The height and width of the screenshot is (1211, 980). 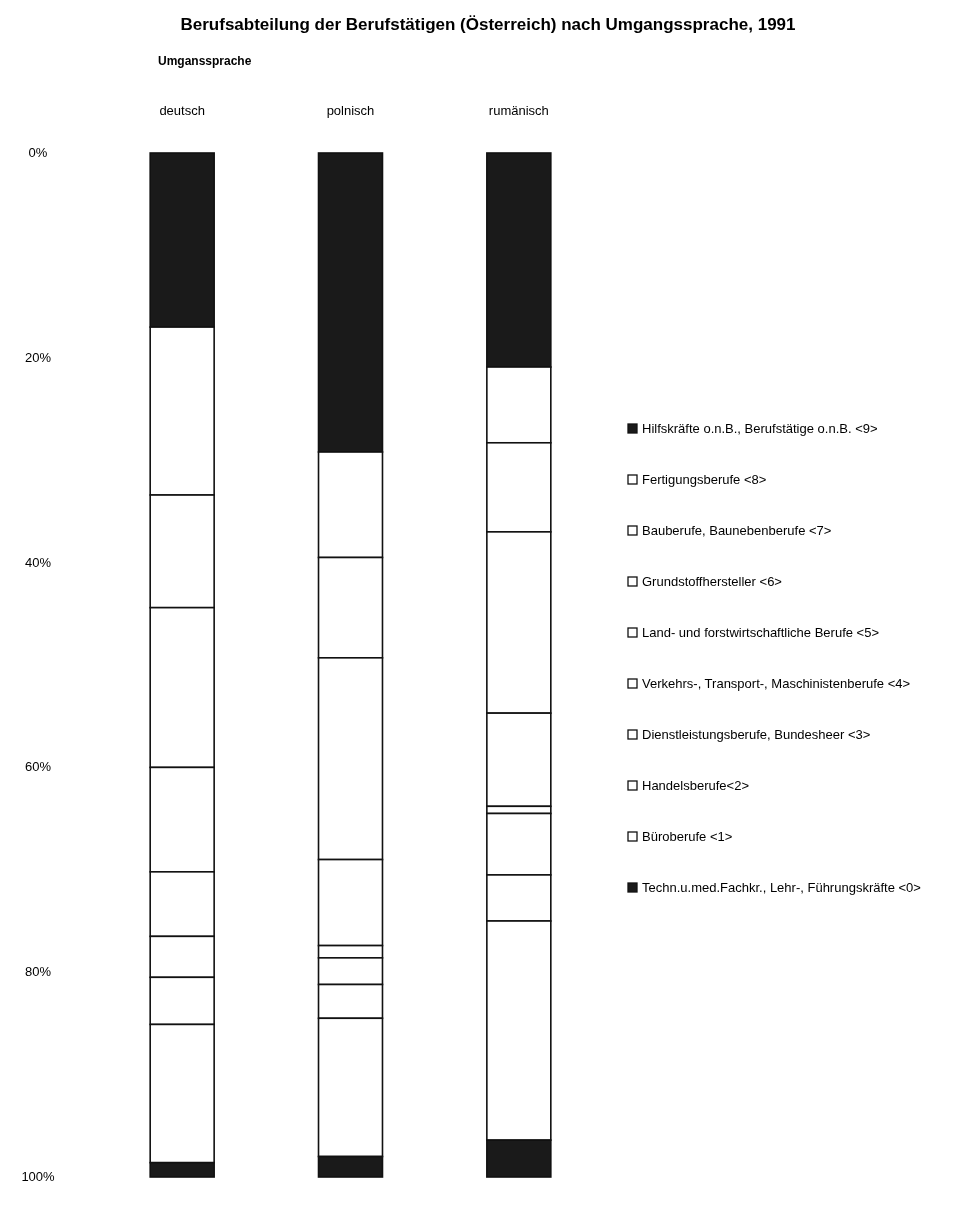 I want to click on legend-label: Grundstoffhersteller <6>, so click(x=712, y=581).